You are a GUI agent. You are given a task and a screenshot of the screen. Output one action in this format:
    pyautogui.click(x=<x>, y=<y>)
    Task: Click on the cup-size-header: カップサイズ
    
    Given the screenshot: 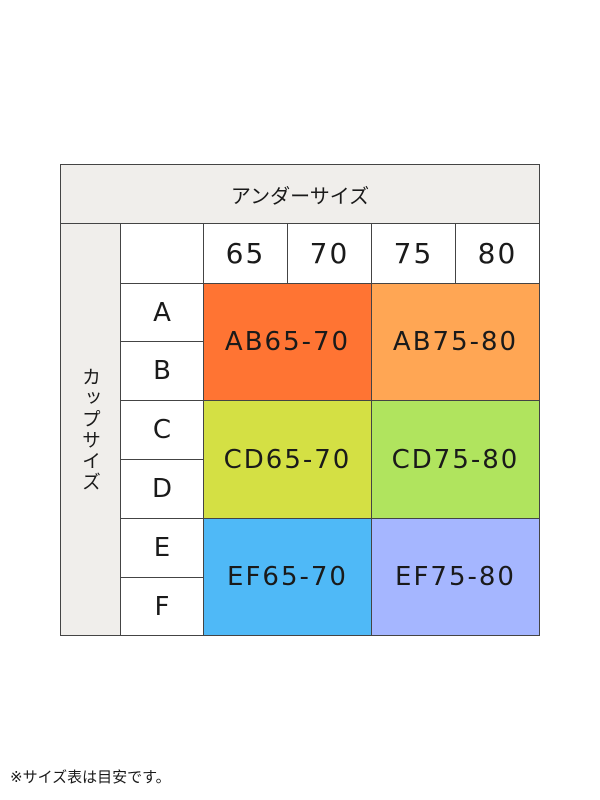 What is the action you would take?
    pyautogui.click(x=90, y=429)
    